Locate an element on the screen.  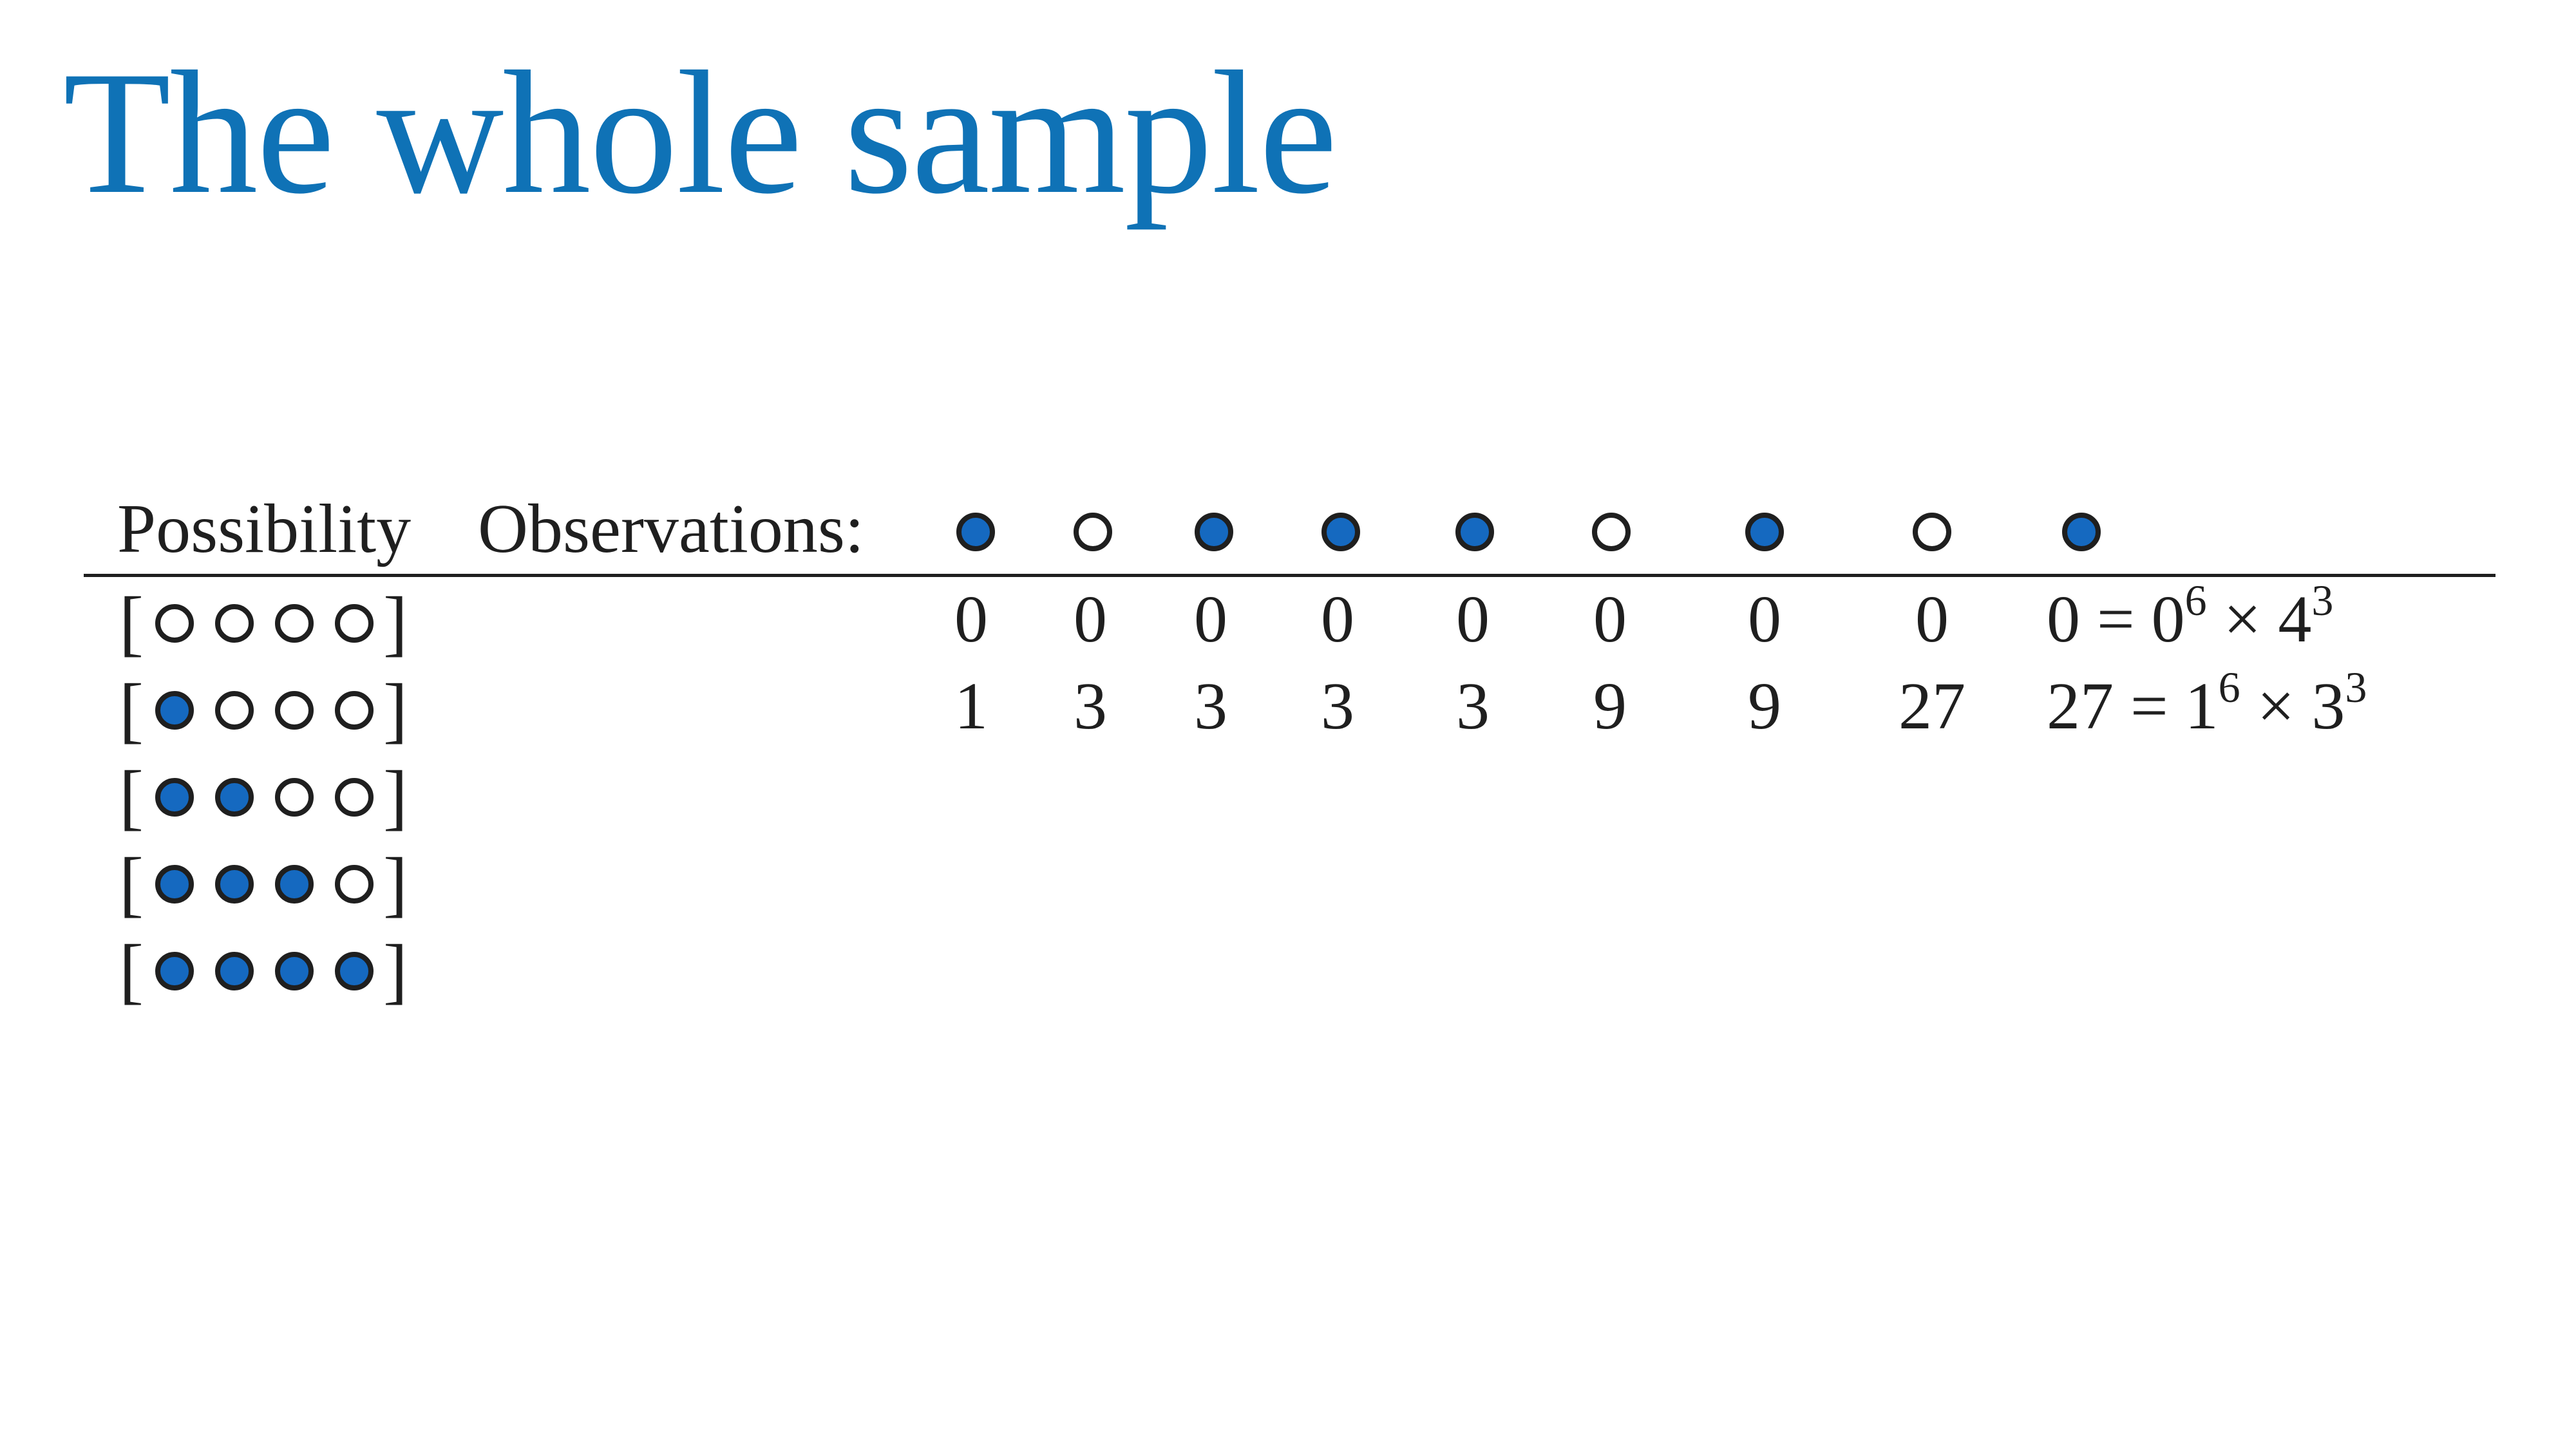
count-cell: 1 is located at coordinates (971, 706).